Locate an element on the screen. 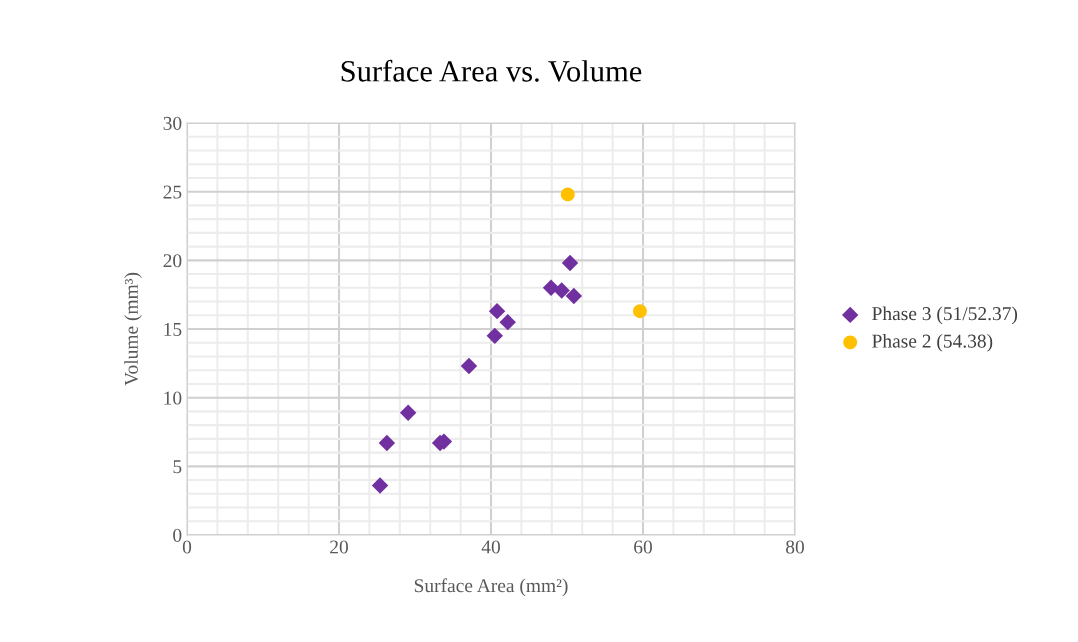 This screenshot has width=1078, height=642. y-tick-label: 25 is located at coordinates (172, 192).